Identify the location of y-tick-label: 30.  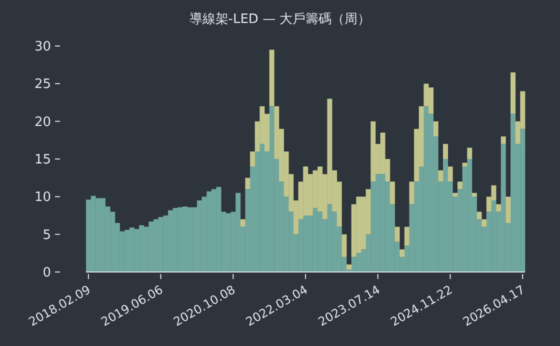
(42, 47).